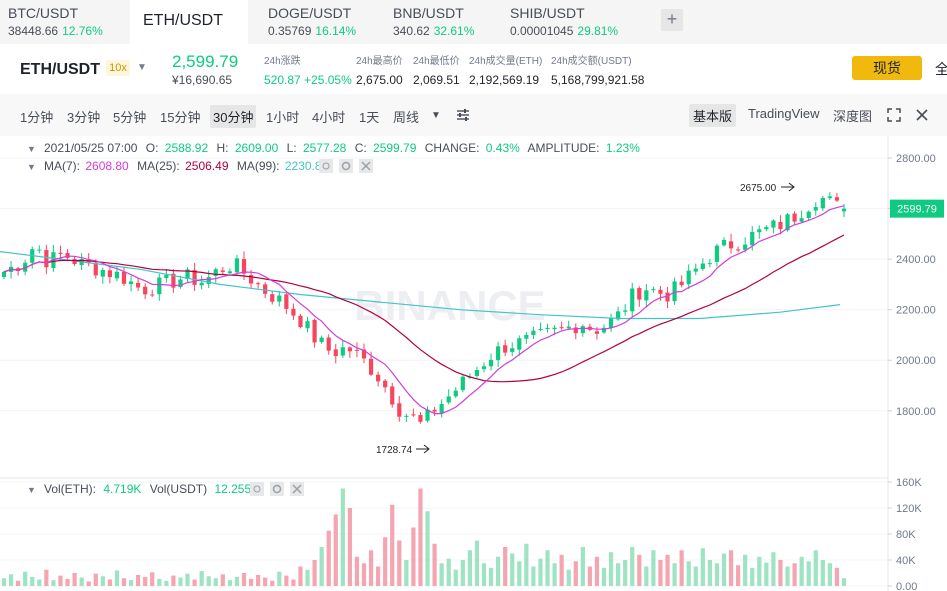 This screenshot has height=591, width=947. Describe the element at coordinates (84, 117) in the screenshot. I see `interval-3m: 3分钟` at that location.